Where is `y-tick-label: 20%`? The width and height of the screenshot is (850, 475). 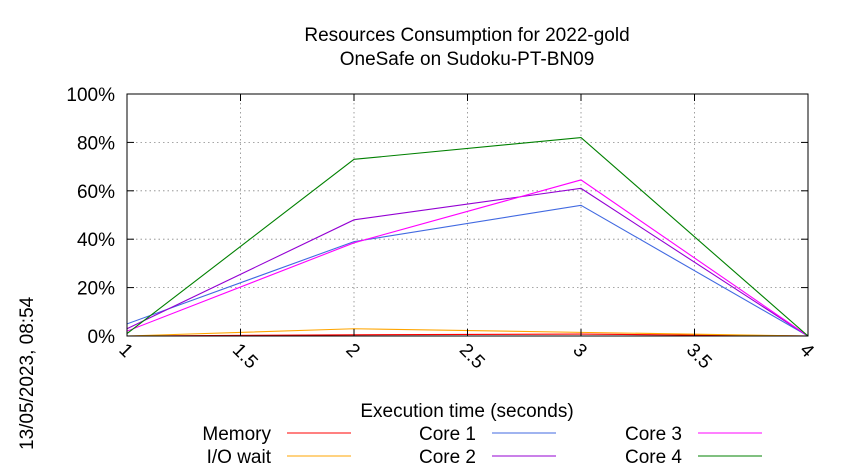
y-tick-label: 20% is located at coordinates (96, 289).